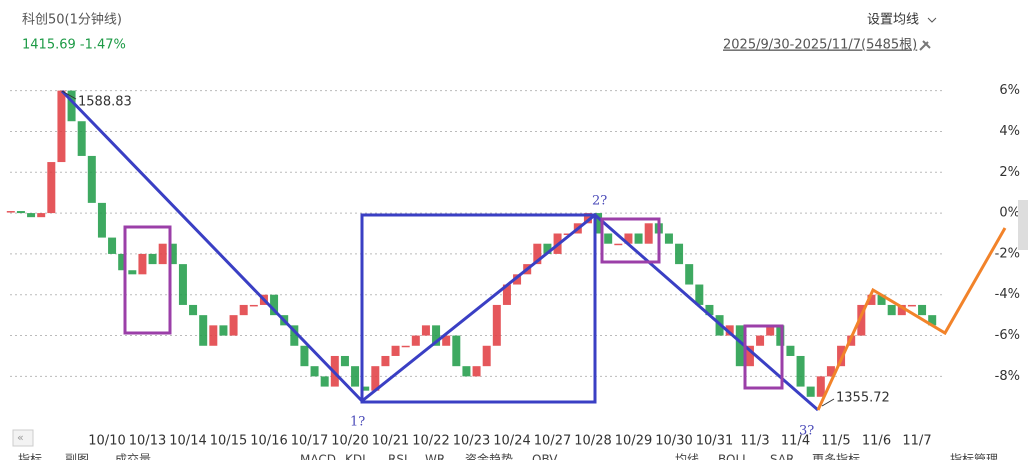 The width and height of the screenshot is (1028, 460). What do you see at coordinates (471, 441) in the screenshot?
I see `x-tick-label: 10/23` at bounding box center [471, 441].